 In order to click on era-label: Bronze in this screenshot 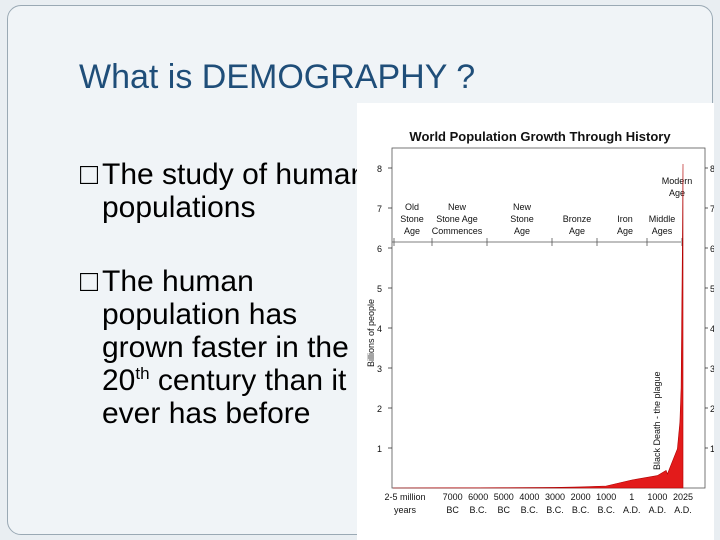, I will do `click(577, 219)`.